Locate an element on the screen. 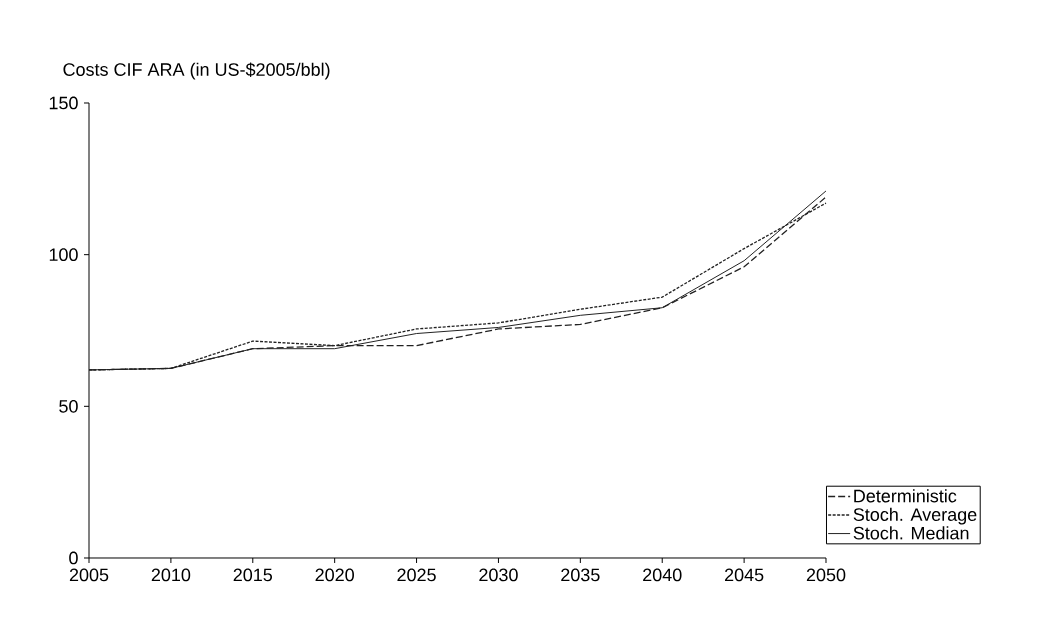 This screenshot has width=1055, height=623. legend-label: Stoch. Median is located at coordinates (911, 533).